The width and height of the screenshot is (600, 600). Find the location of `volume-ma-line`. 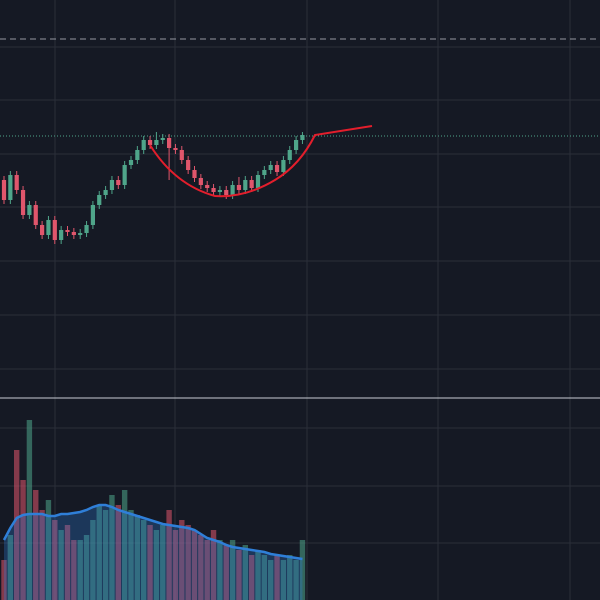

volume-ma-line is located at coordinates (152, 532).